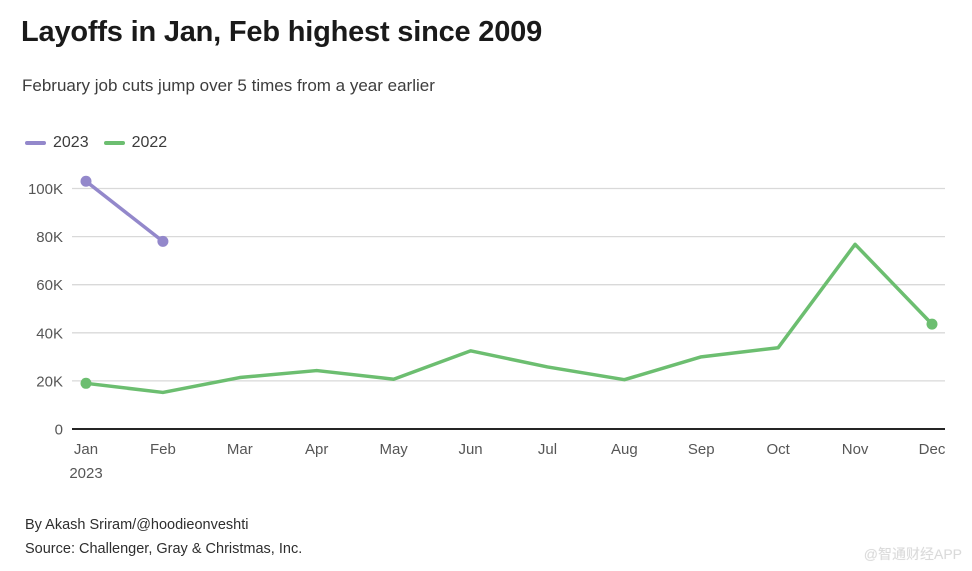 The height and width of the screenshot is (571, 972). I want to click on legend-label-2022: 2022, so click(149, 142).